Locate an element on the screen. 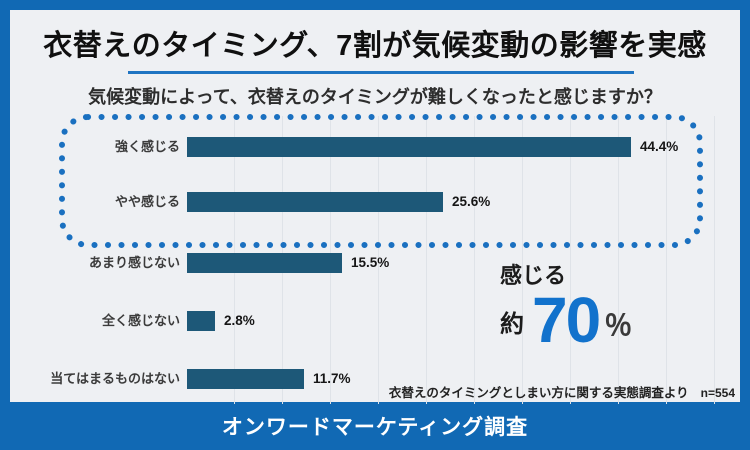 This screenshot has width=750, height=450. footer-band: オンワードマーケティング調査 is located at coordinates (375, 426).